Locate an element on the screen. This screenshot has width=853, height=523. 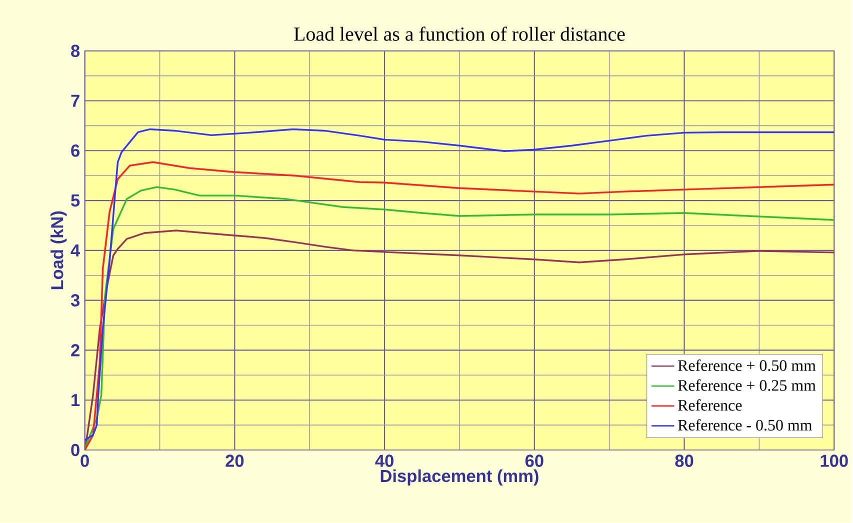
y-tick-label: 7 is located at coordinates (75, 100).